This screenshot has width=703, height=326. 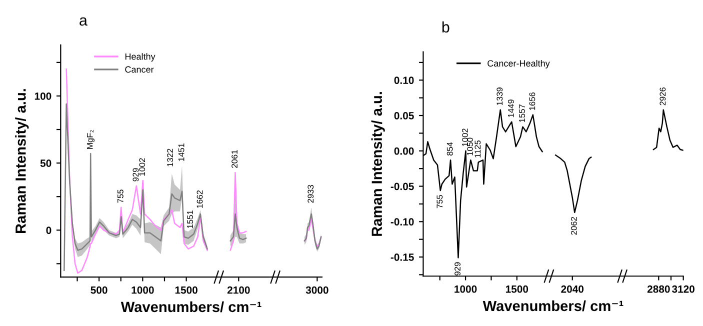 What do you see at coordinates (84, 21) in the screenshot?
I see `chart-title: a` at bounding box center [84, 21].